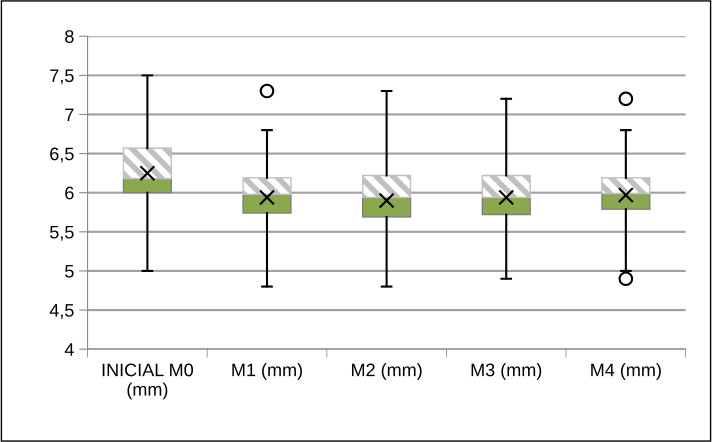 The image size is (712, 442). Describe the element at coordinates (507, 371) in the screenshot. I see `x-tick-label: M3 (mm)` at that location.